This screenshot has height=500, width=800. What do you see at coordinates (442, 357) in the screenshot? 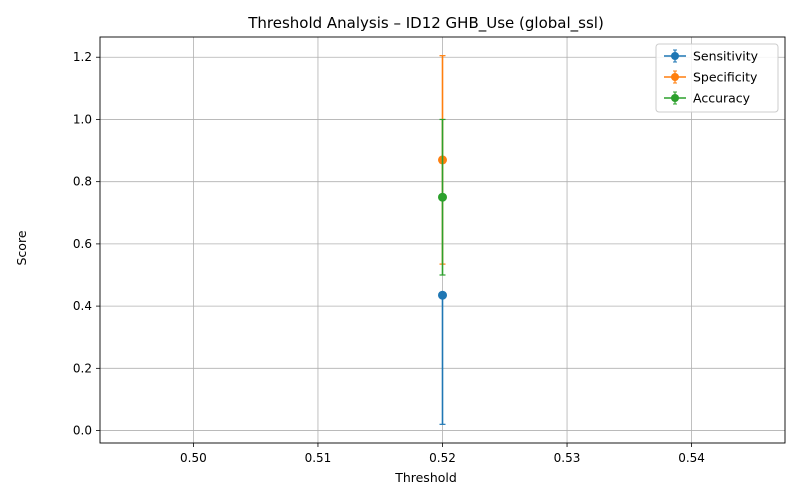
I see `series-sensitivity` at bounding box center [442, 357].